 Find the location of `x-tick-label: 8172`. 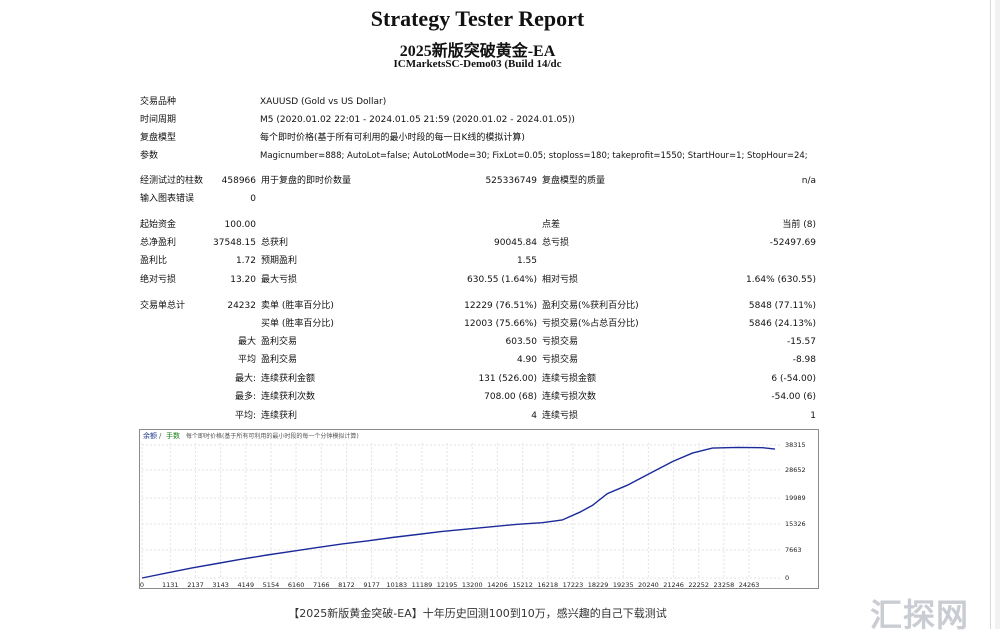

x-tick-label: 8172 is located at coordinates (346, 585).